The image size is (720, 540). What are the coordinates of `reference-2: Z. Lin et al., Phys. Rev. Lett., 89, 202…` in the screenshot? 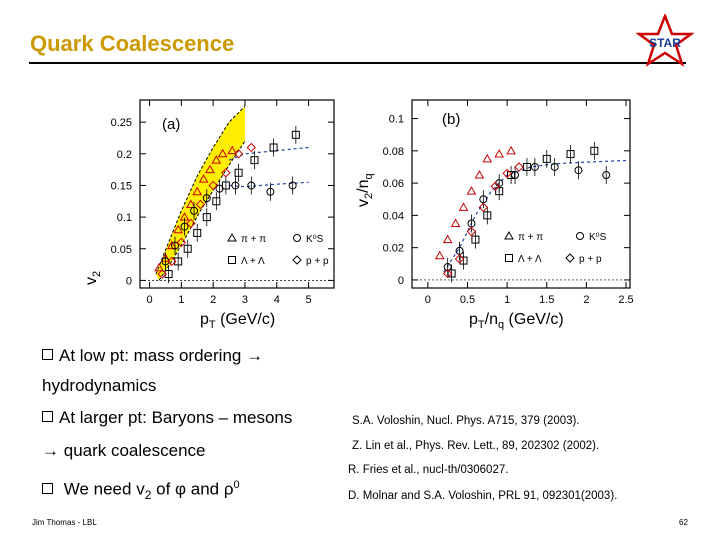 It's located at (476, 446).